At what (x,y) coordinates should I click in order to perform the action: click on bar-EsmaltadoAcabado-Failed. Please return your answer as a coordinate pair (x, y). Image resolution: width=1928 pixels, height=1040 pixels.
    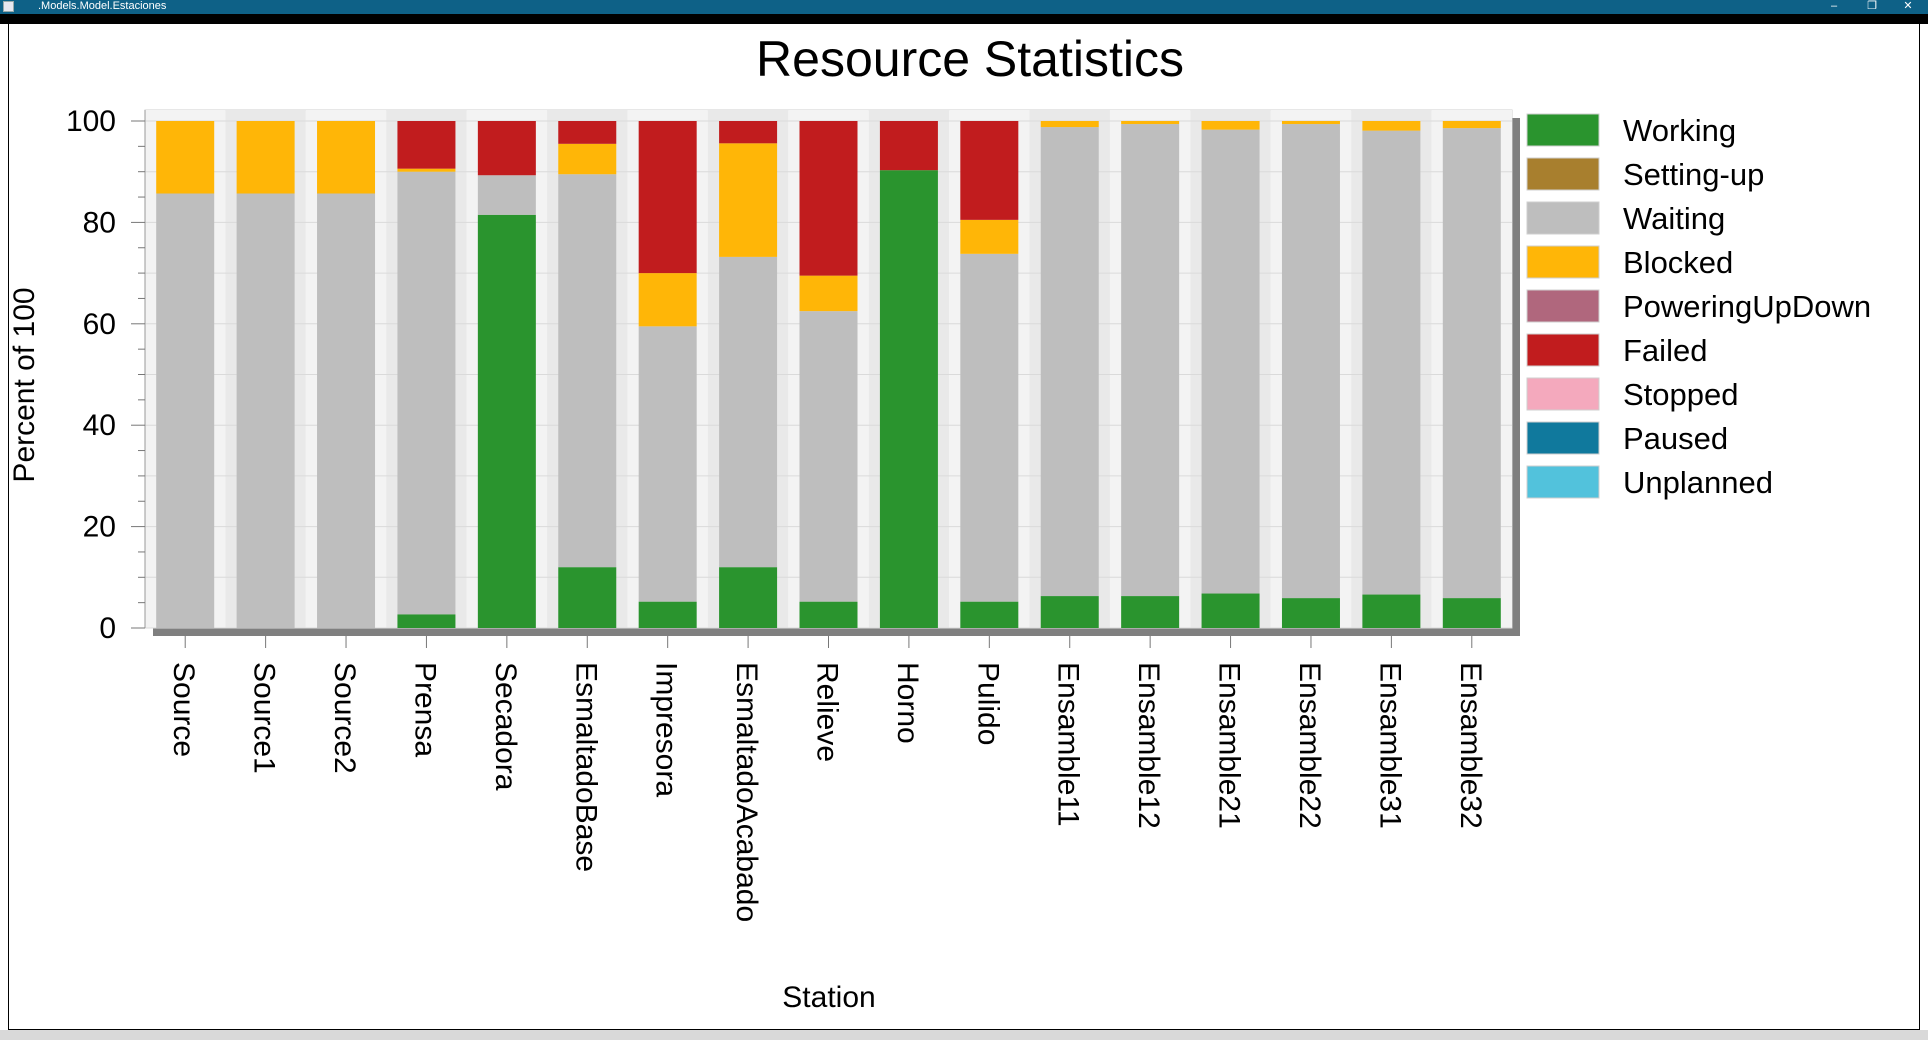
    Looking at the image, I should click on (748, 132).